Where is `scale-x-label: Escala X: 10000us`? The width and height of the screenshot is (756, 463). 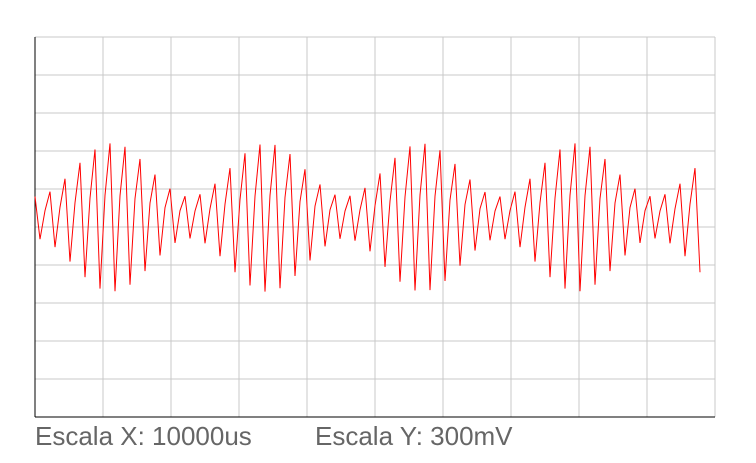 scale-x-label: Escala X: 10000us is located at coordinates (143, 436).